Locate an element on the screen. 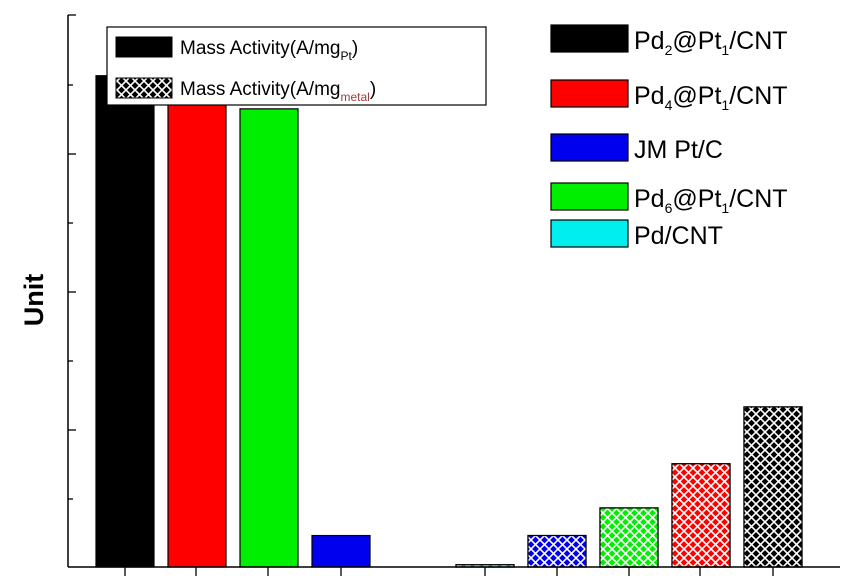 The width and height of the screenshot is (852, 582). bar-pd6-pt1-cnt-pt is located at coordinates (269, 338).